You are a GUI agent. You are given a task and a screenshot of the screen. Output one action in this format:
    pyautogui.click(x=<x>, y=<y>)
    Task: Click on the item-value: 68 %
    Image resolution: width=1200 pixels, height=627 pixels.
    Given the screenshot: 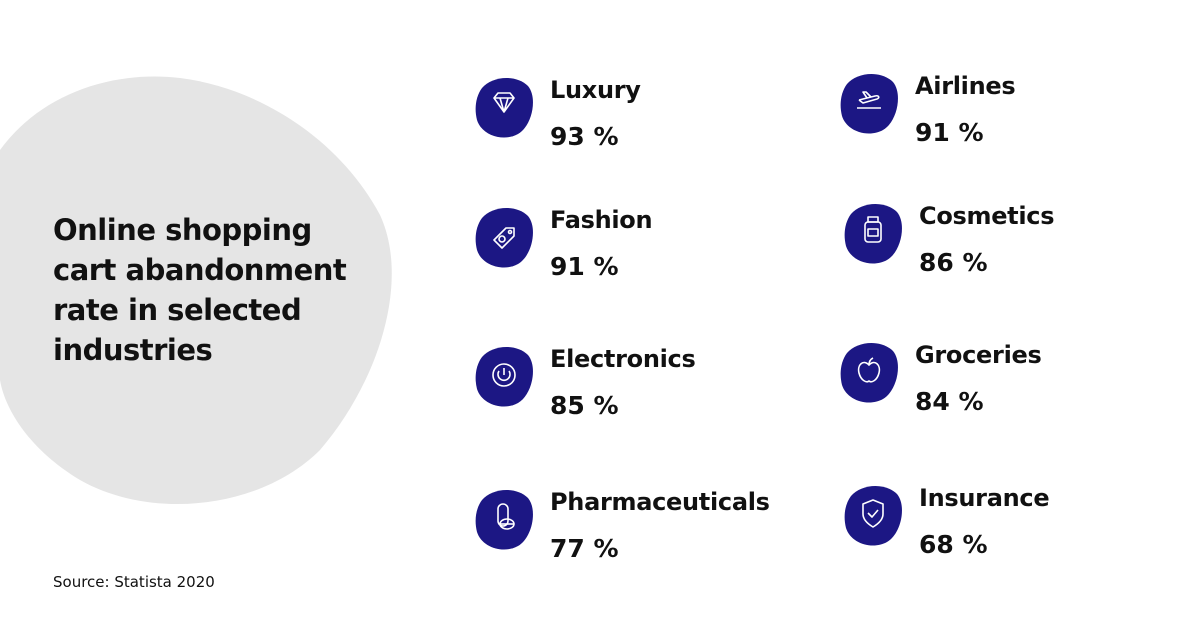 What is the action you would take?
    pyautogui.click(x=953, y=544)
    